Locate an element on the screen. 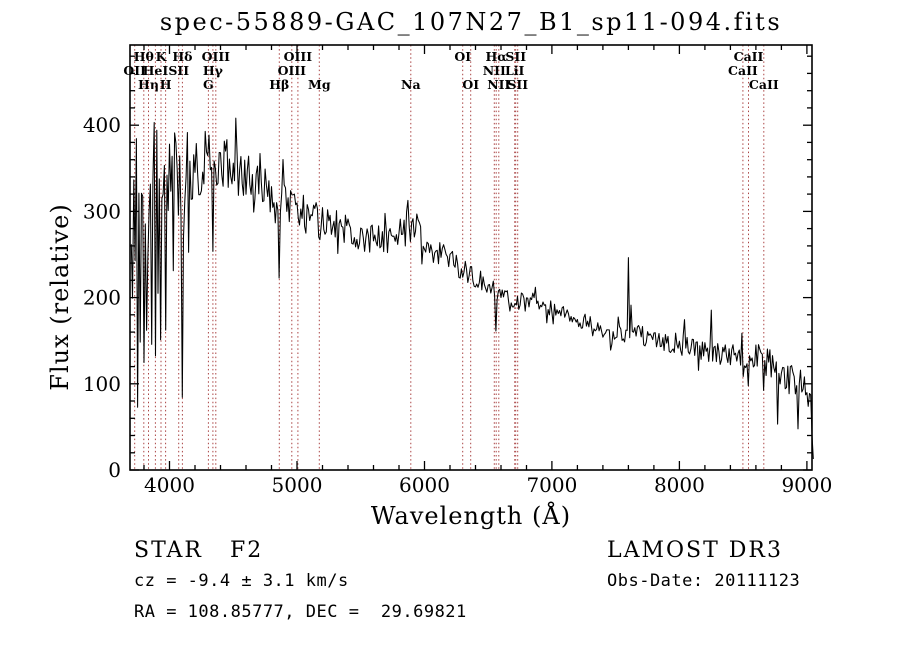  svg-text: 4000 is located at coordinates (169, 485).